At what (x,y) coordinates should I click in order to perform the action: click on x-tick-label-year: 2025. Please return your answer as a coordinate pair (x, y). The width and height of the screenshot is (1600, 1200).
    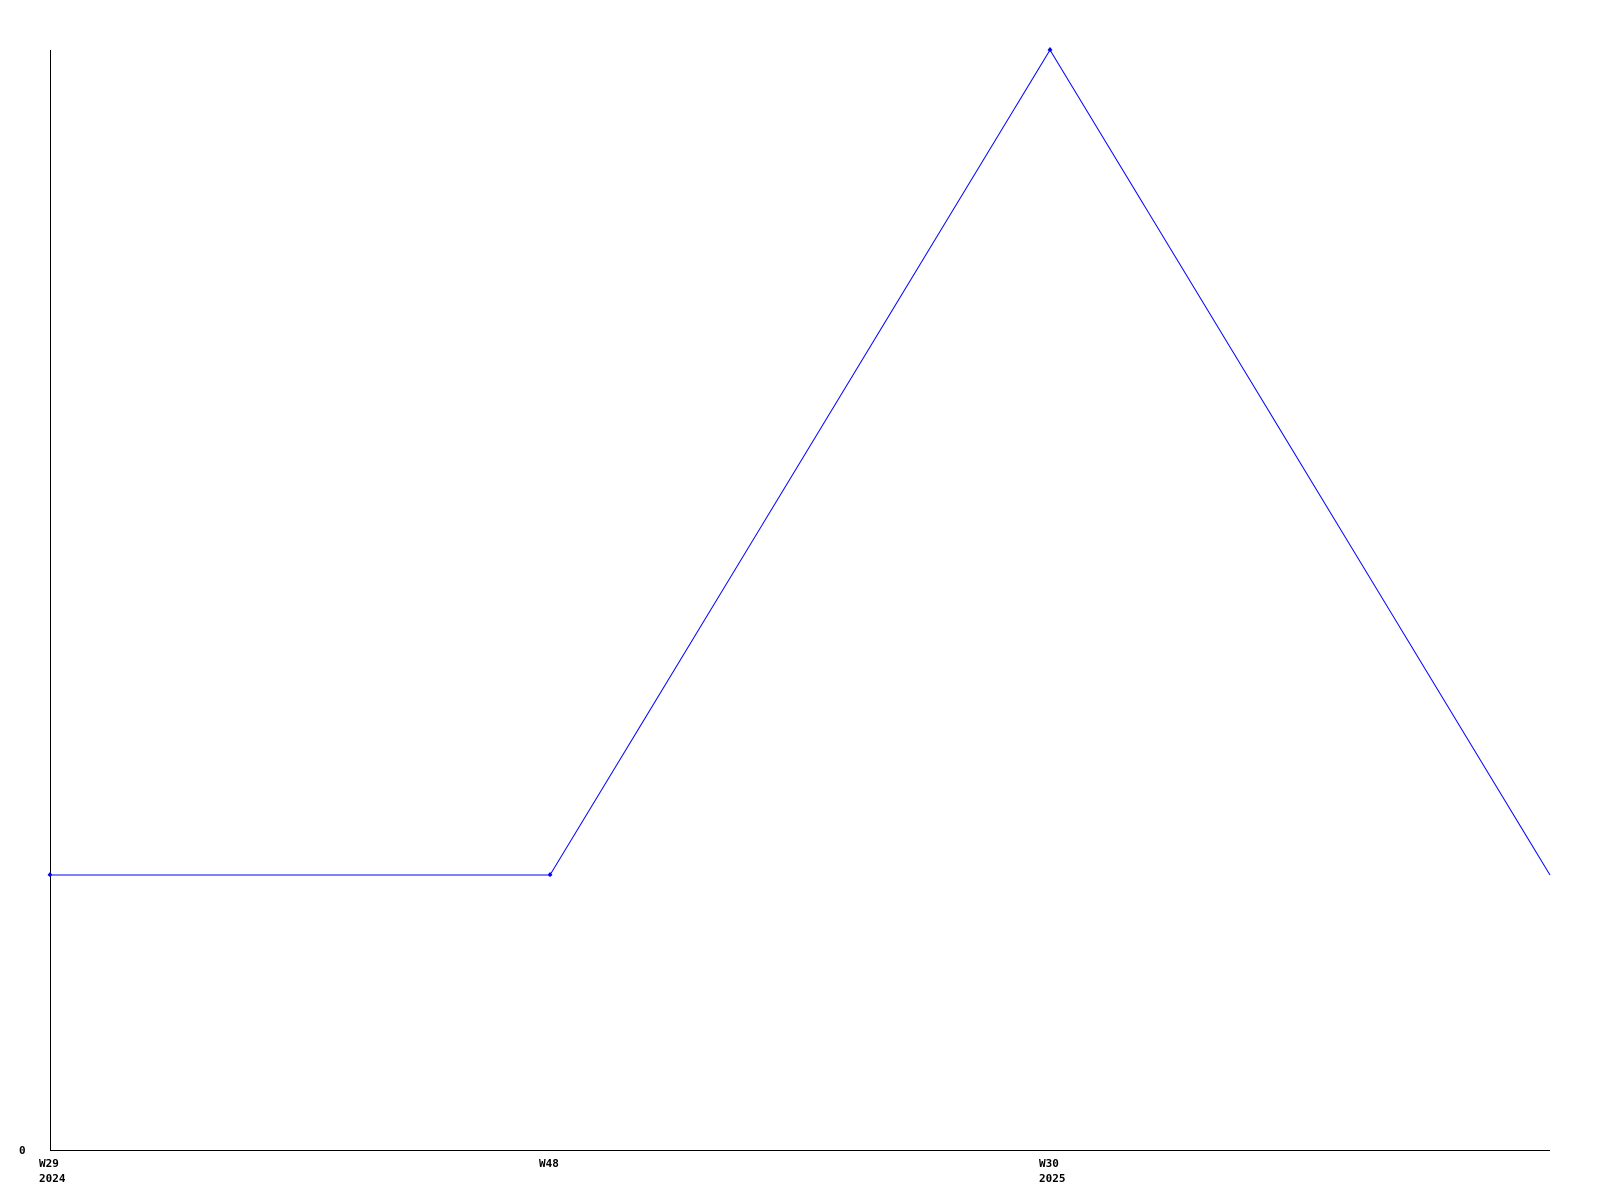
    Looking at the image, I should click on (1052, 1178).